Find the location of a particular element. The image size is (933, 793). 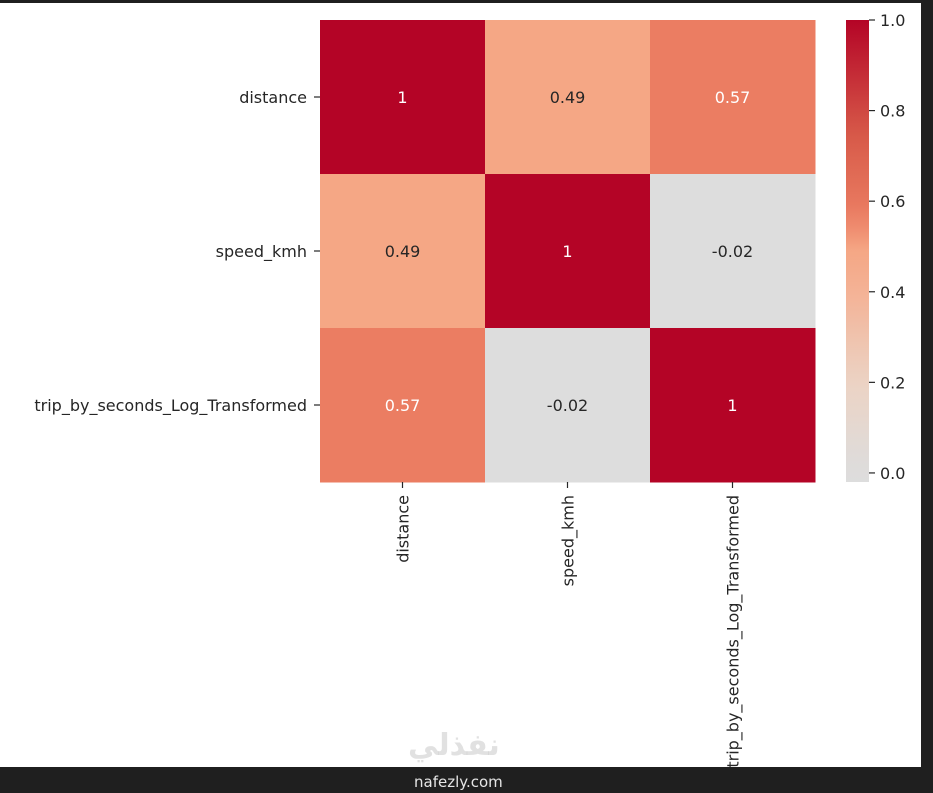

cell-annotation-0-2: 0.57 is located at coordinates (733, 97).